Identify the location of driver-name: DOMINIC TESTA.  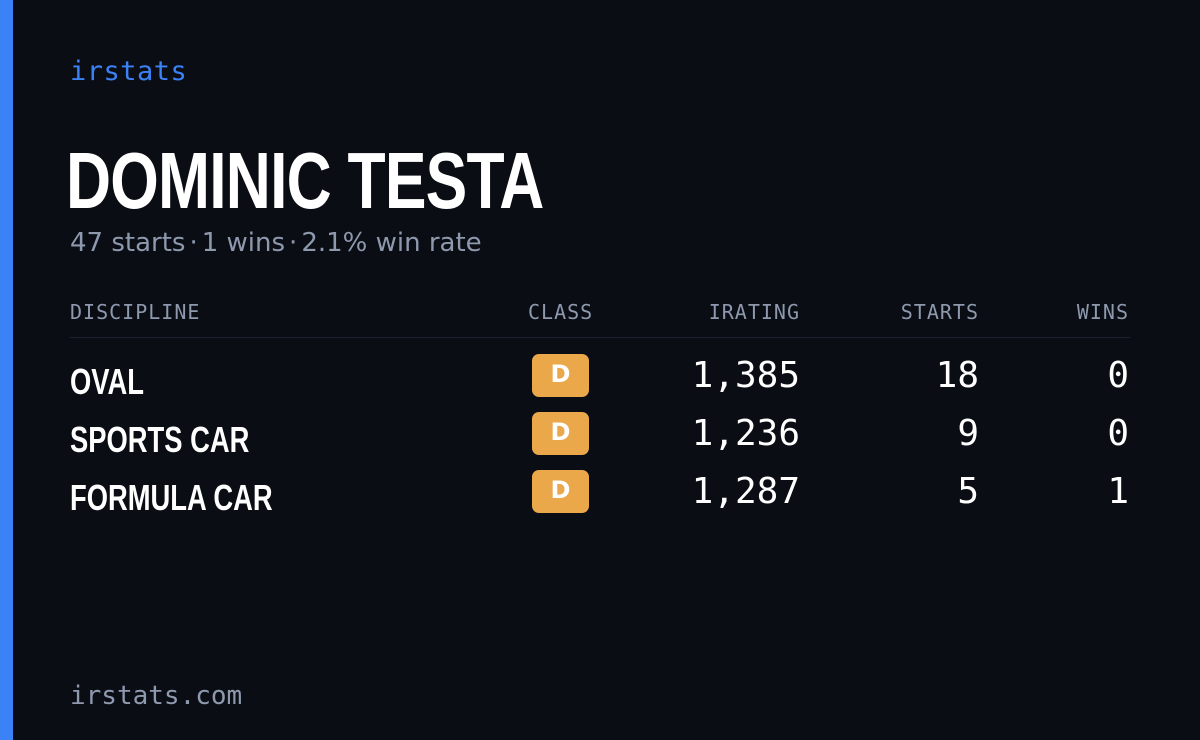
(305, 180).